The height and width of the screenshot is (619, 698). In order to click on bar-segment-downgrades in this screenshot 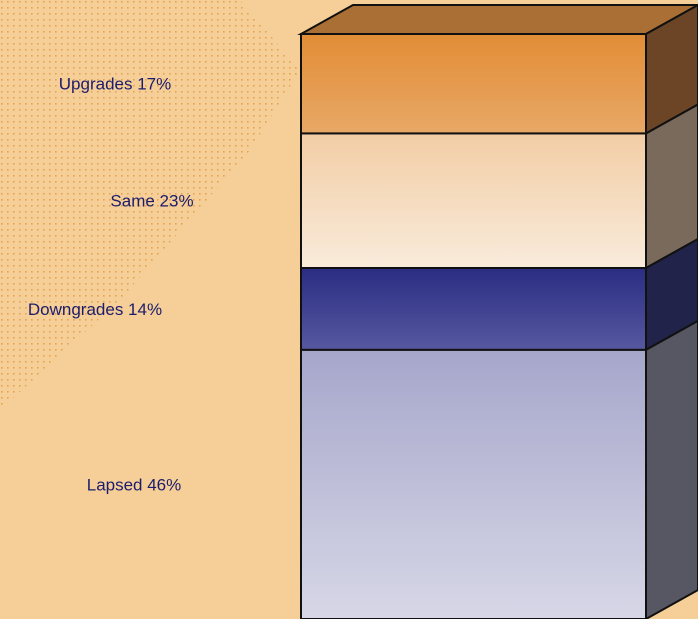, I will do `click(473, 309)`.